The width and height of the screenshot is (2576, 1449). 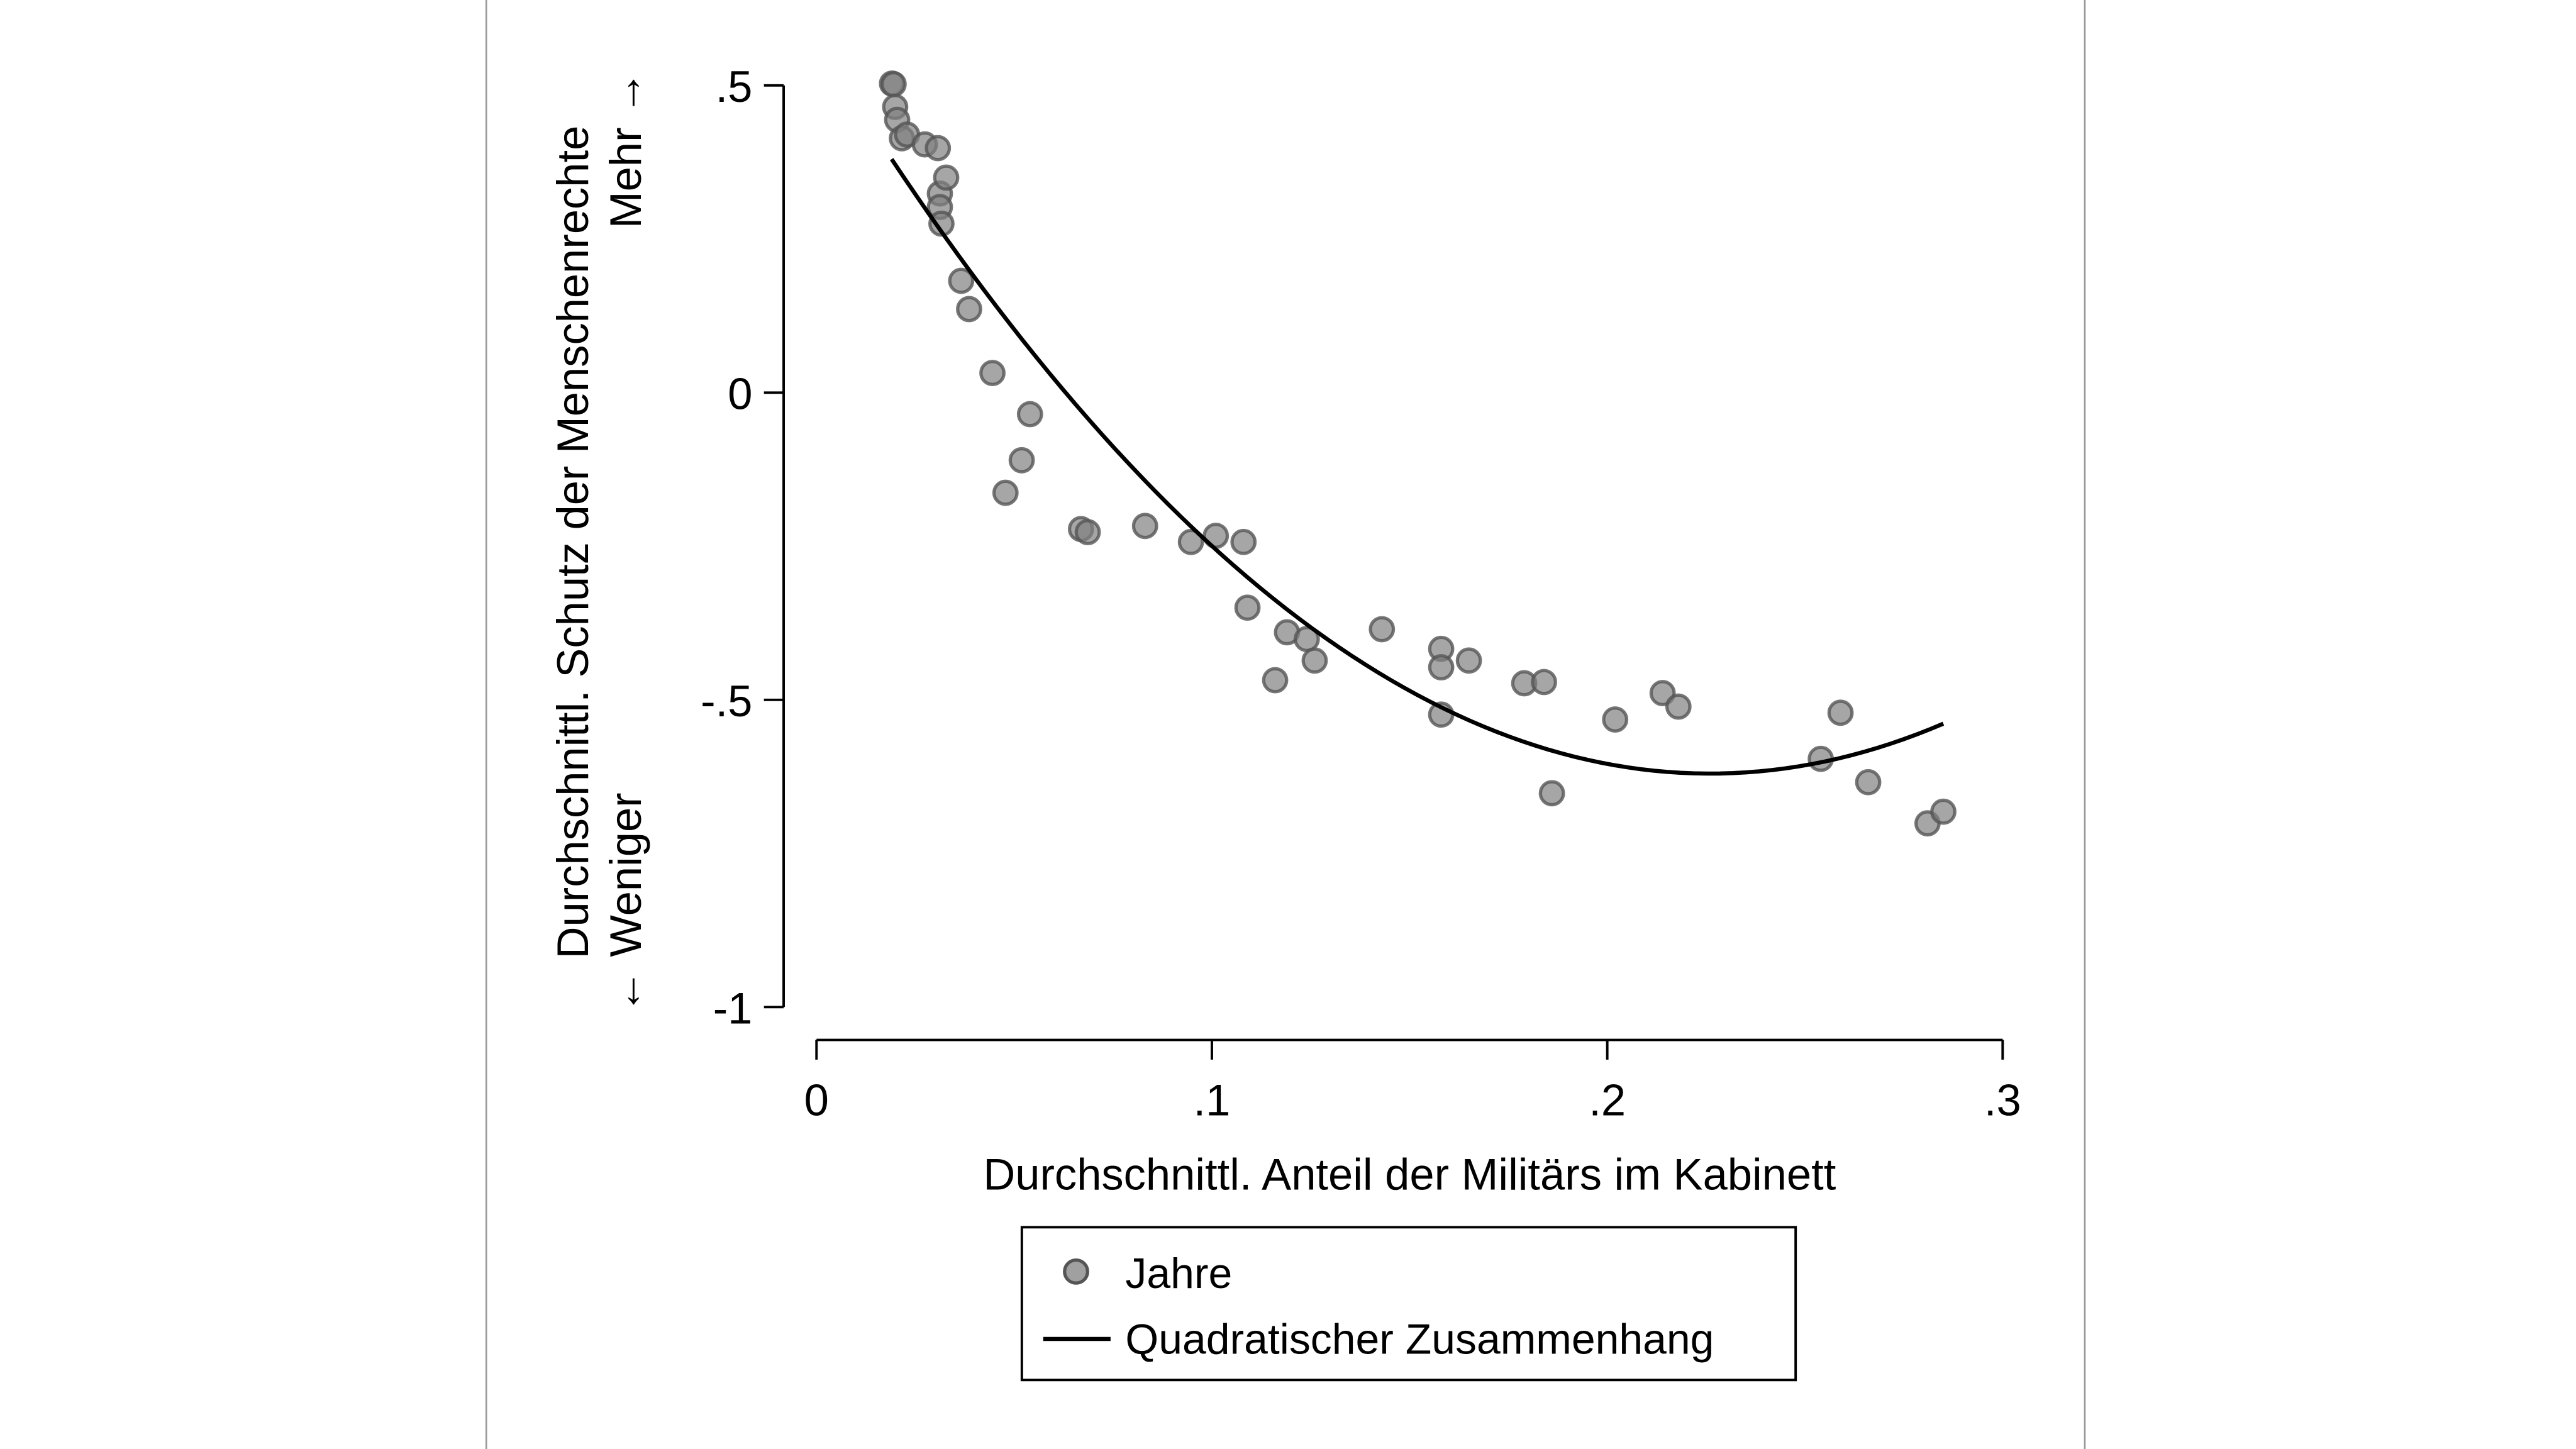 I want to click on legend-label-jahre: Jahre, so click(x=1178, y=1273).